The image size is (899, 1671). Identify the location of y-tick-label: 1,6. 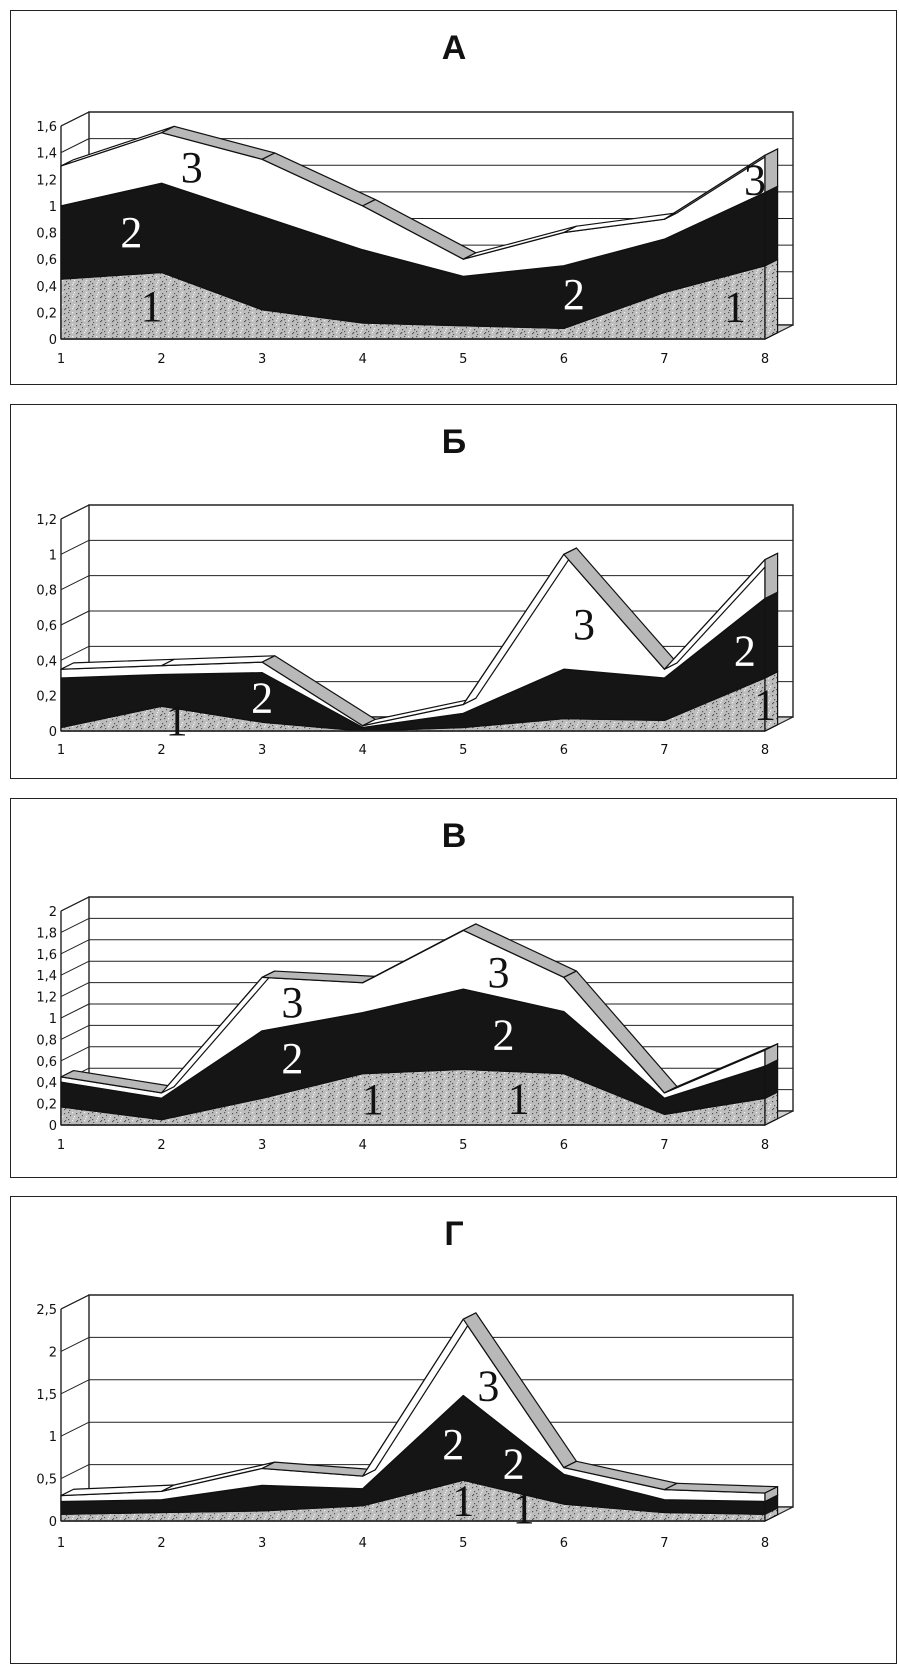
(46, 127).